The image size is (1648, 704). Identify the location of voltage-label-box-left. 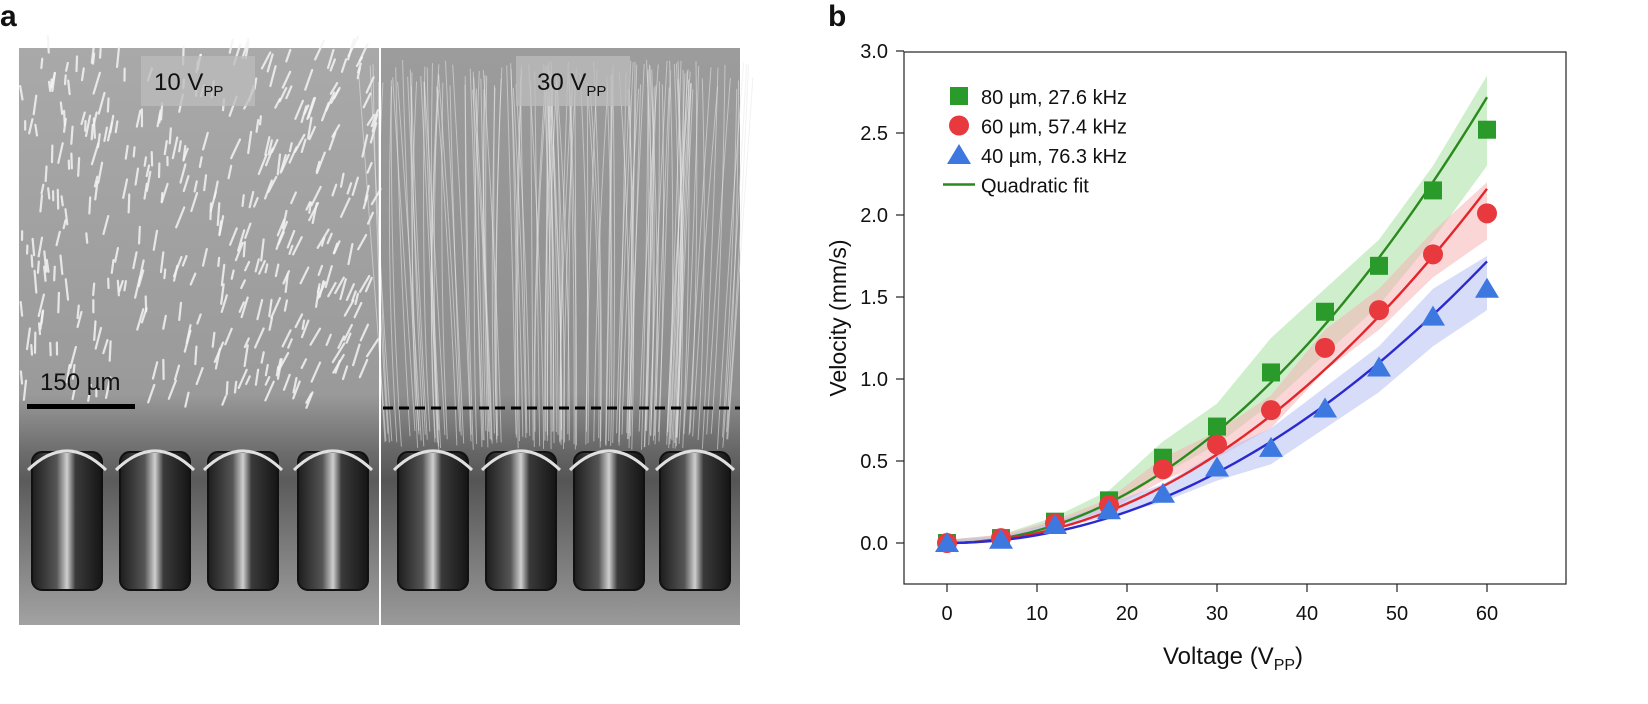
(198, 81).